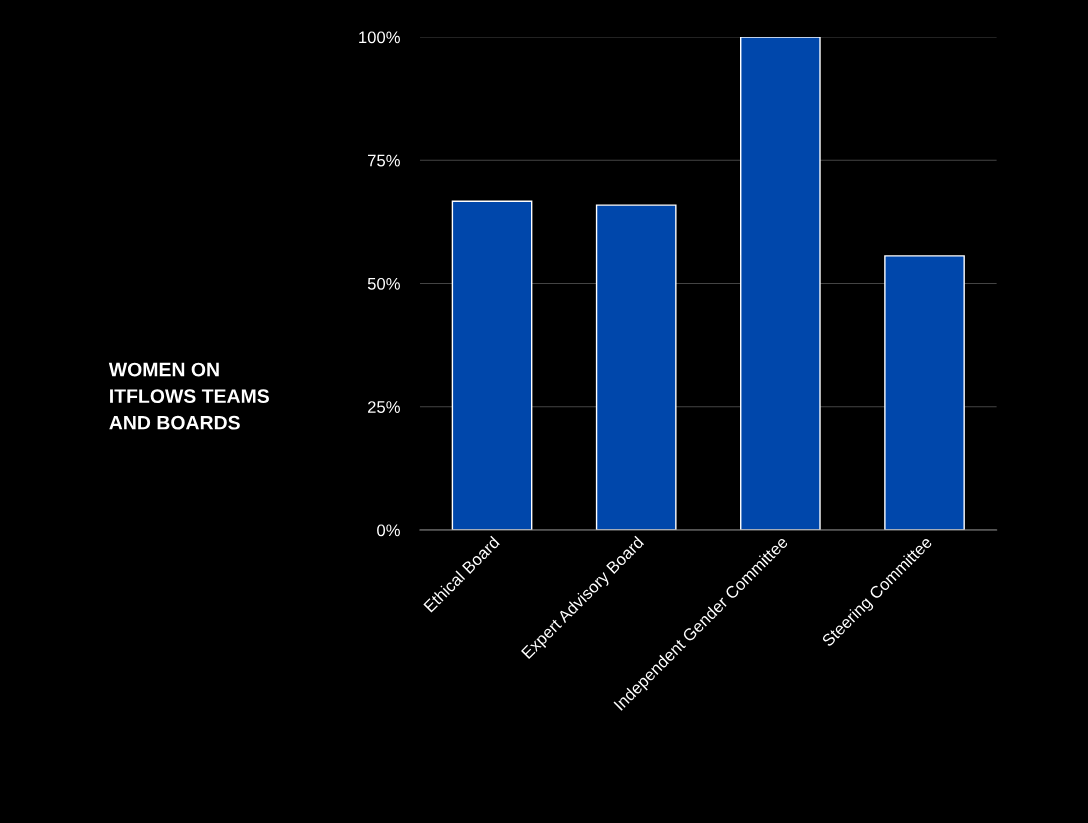  What do you see at coordinates (384, 407) in the screenshot?
I see `y-tick-label: 25%` at bounding box center [384, 407].